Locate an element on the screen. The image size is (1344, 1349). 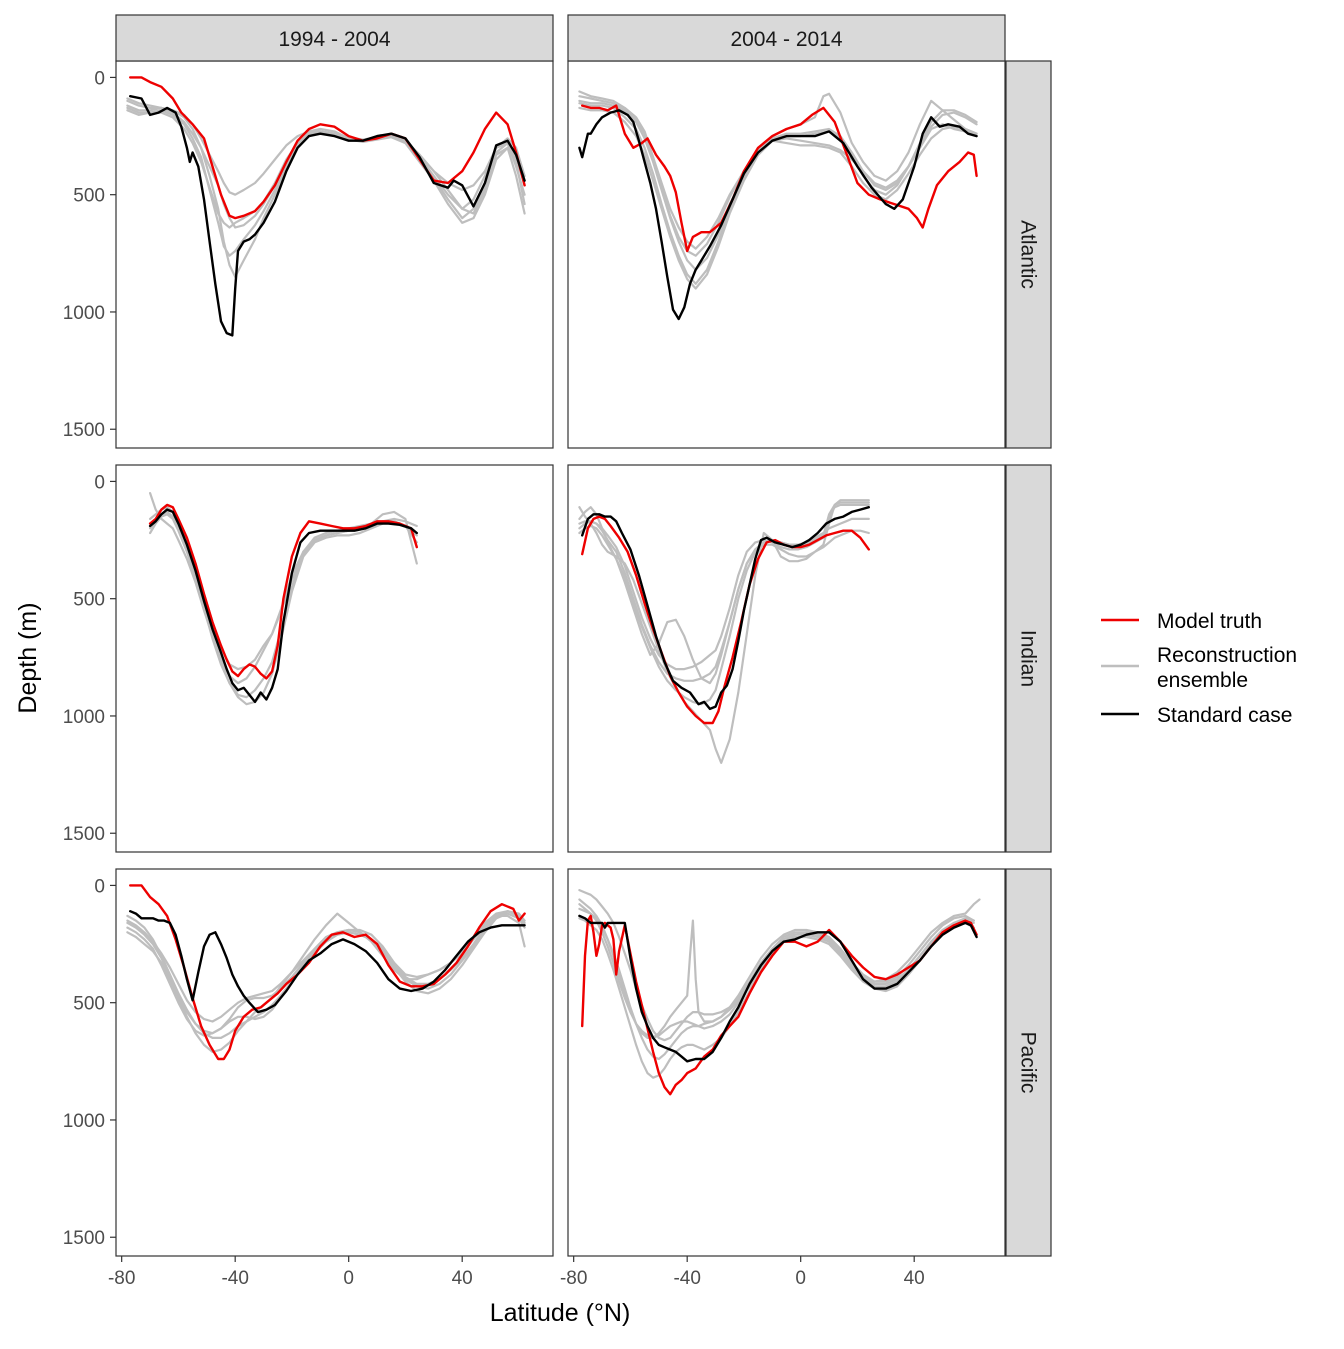
y-axis-indian: 0 500 1000 1500 is located at coordinates (89, 658).